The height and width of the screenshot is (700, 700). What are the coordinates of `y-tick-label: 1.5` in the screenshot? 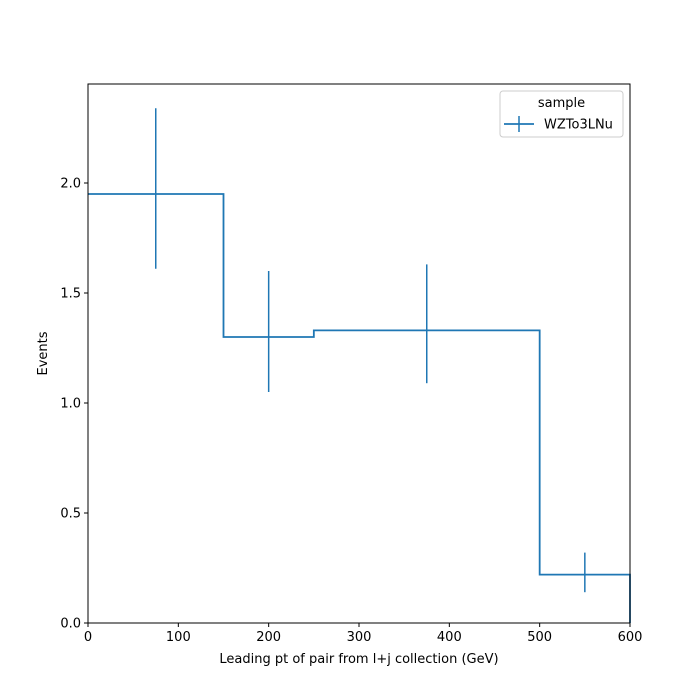 It's located at (70, 294).